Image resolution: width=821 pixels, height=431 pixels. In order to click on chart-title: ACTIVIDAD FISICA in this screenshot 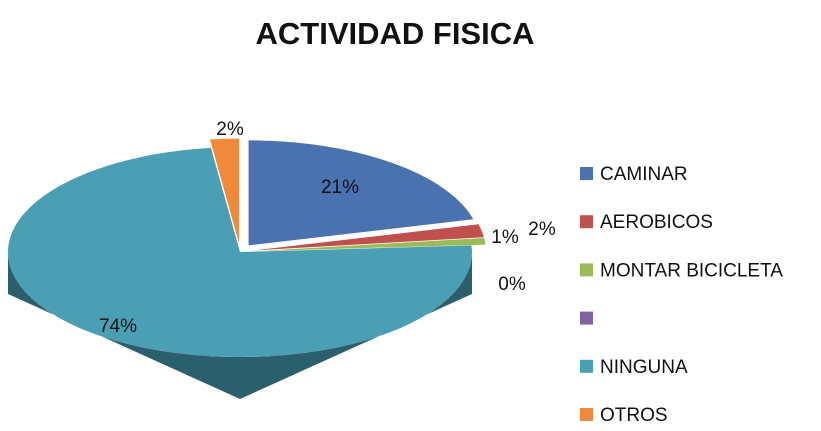, I will do `click(395, 33)`.